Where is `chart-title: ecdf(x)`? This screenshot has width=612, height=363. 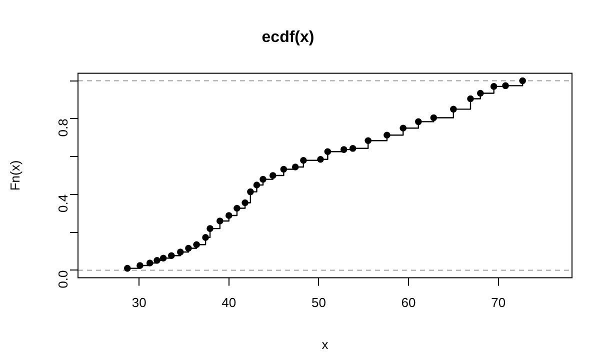
chart-title: ecdf(x) is located at coordinates (288, 37).